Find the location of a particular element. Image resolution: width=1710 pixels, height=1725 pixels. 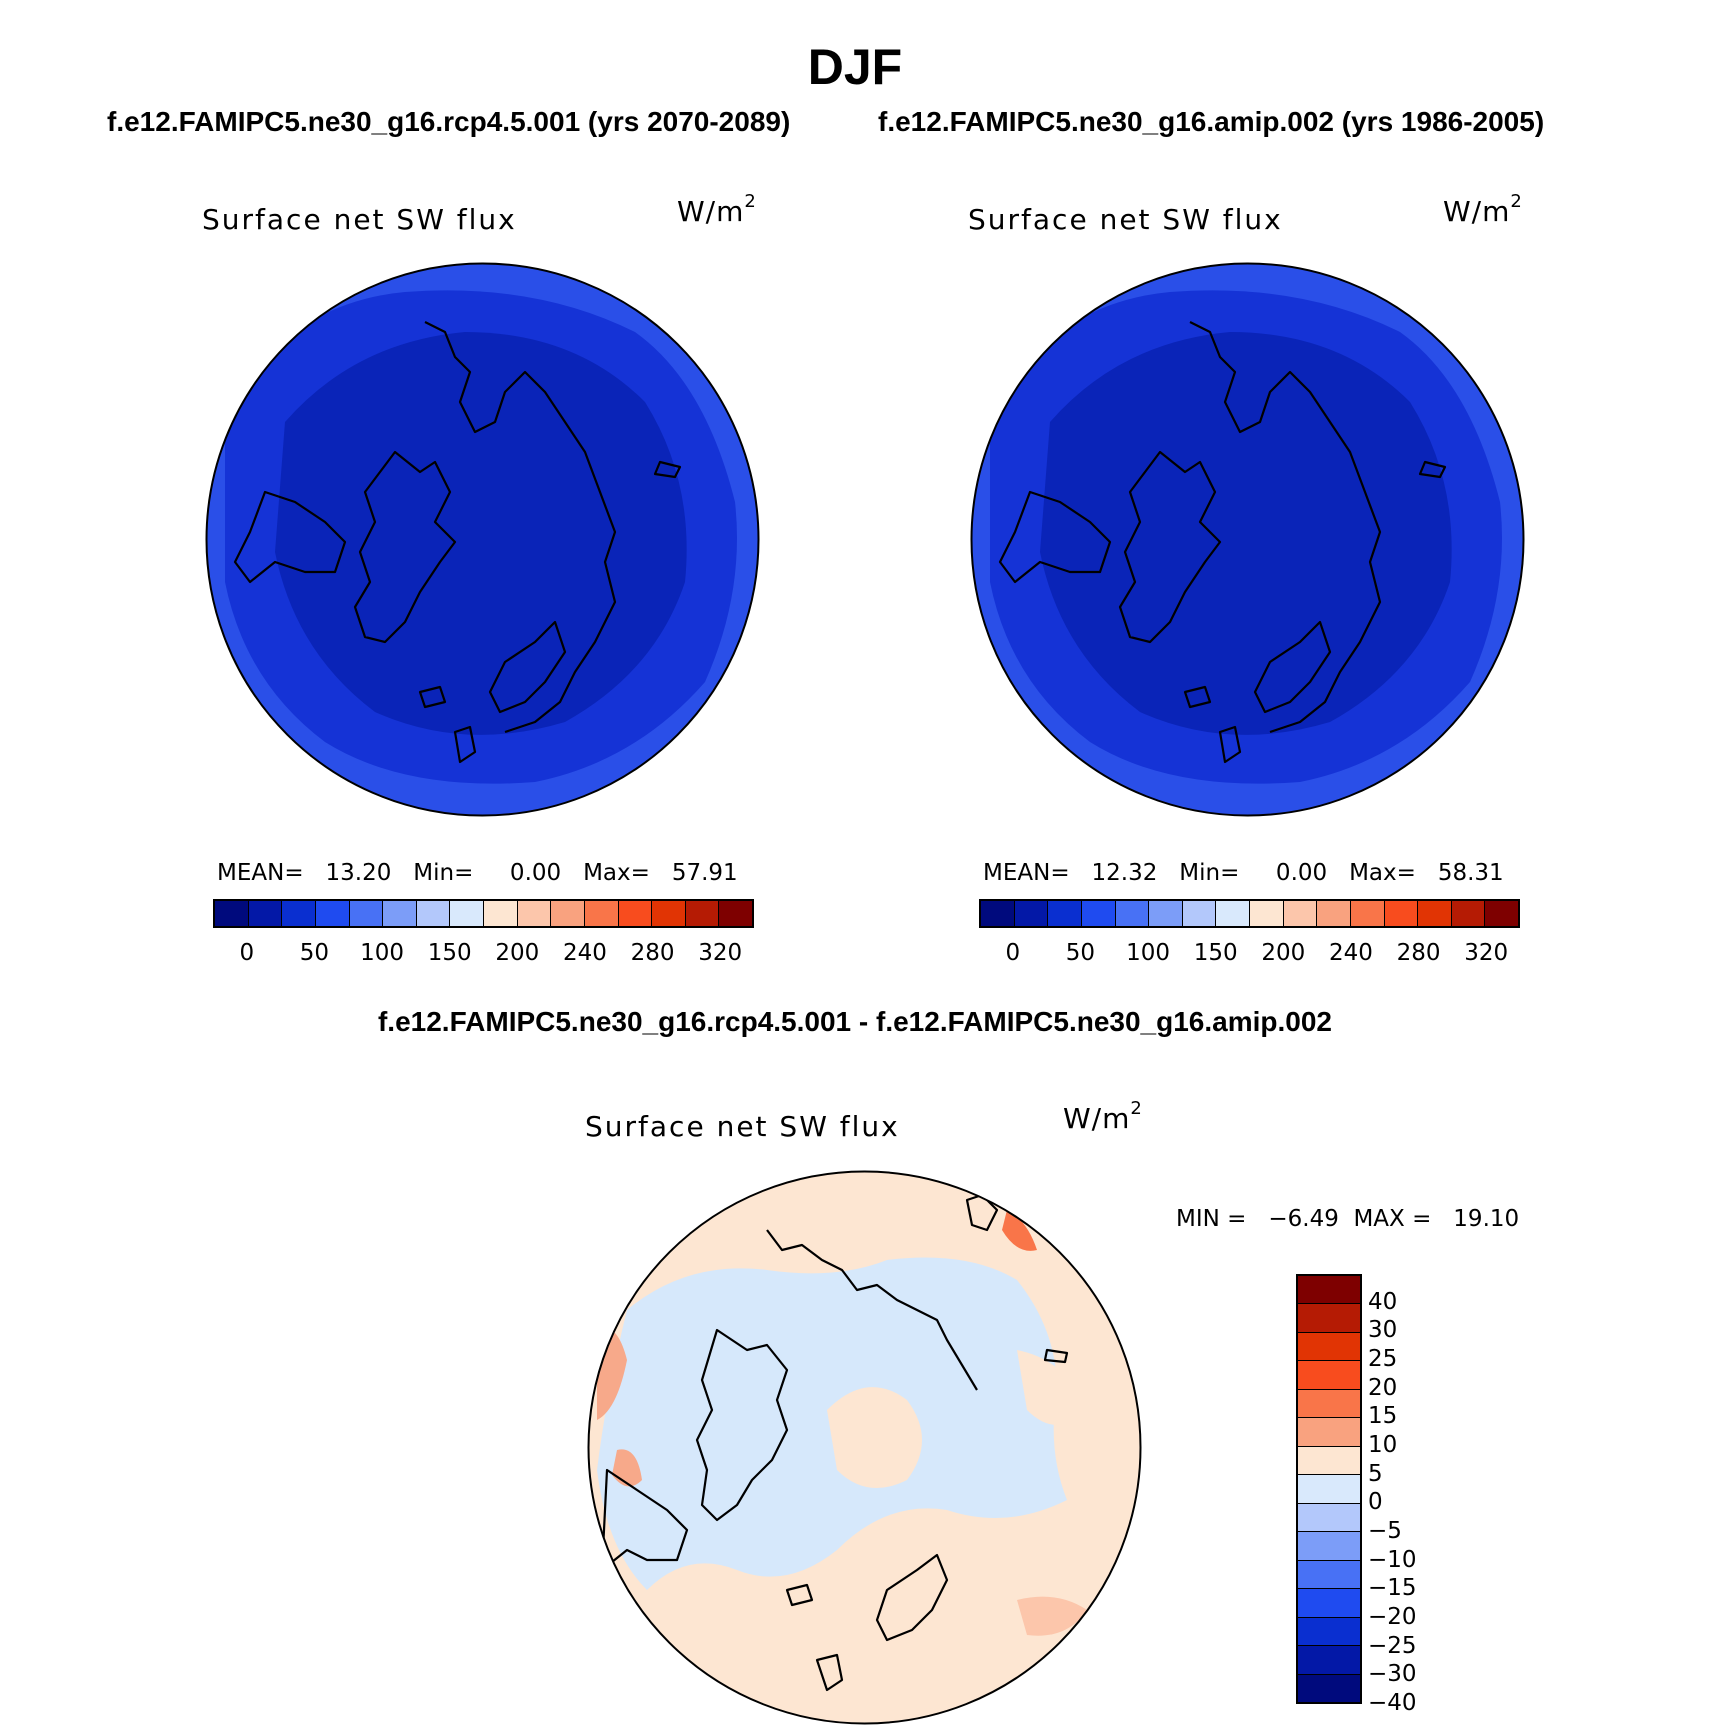

panel2-units: W/m2 is located at coordinates (1483, 209).